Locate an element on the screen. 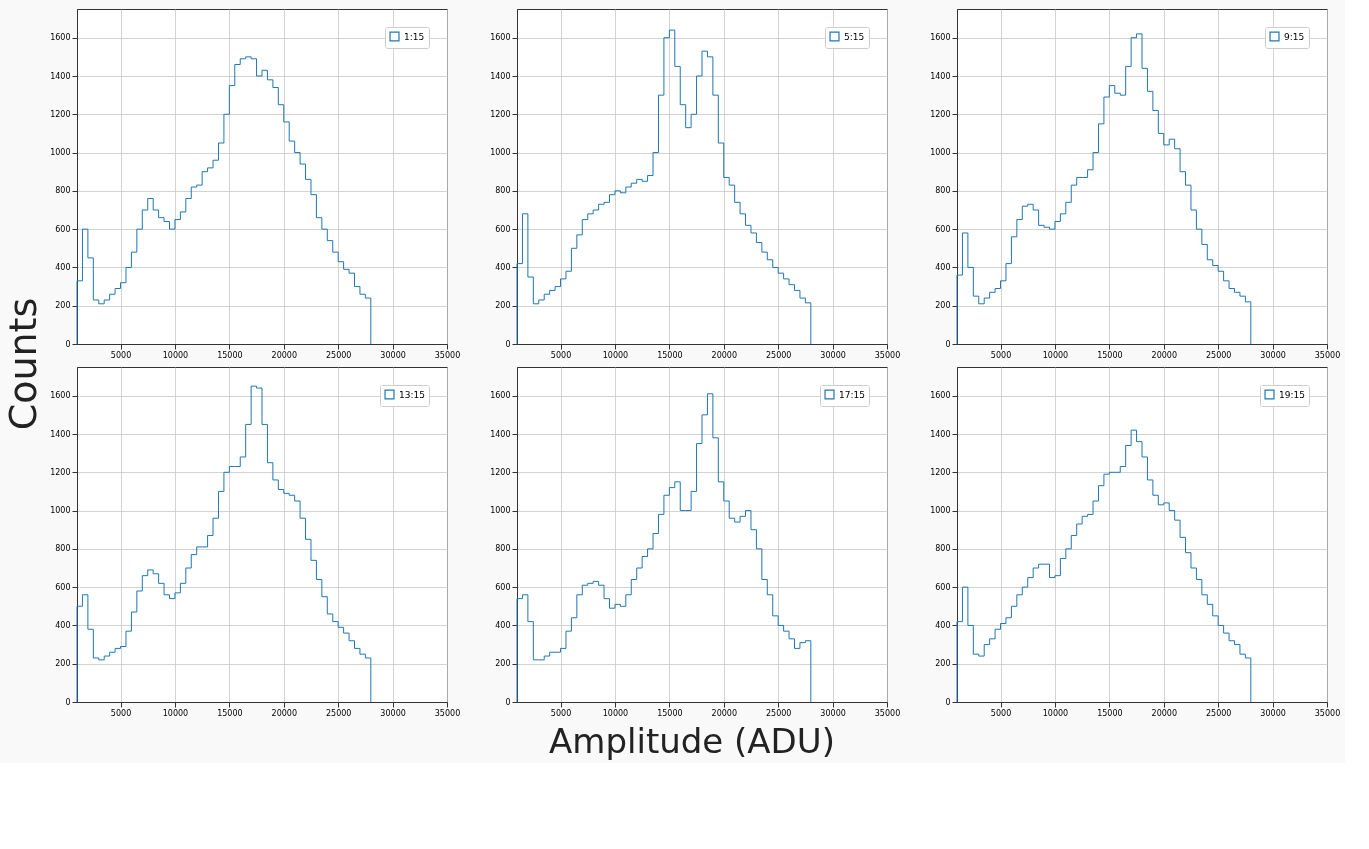 The width and height of the screenshot is (1369, 849). legend-label: 17:15 is located at coordinates (852, 394).